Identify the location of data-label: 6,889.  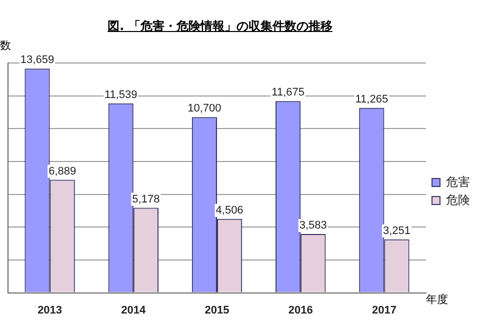
(62, 171).